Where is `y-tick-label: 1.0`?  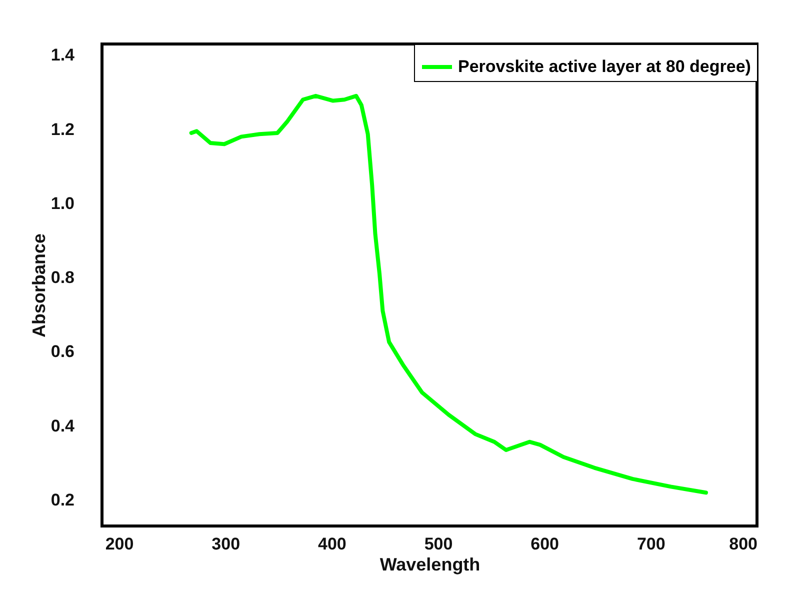
y-tick-label: 1.0 is located at coordinates (62, 203).